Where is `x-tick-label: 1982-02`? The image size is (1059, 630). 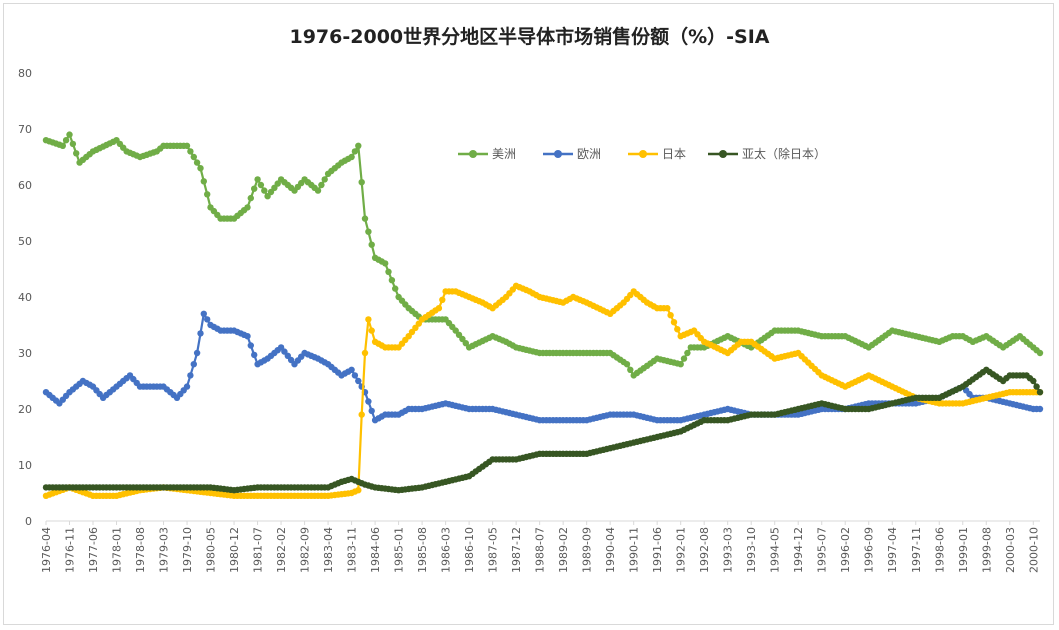 x-tick-label: 1982-02 is located at coordinates (281, 550).